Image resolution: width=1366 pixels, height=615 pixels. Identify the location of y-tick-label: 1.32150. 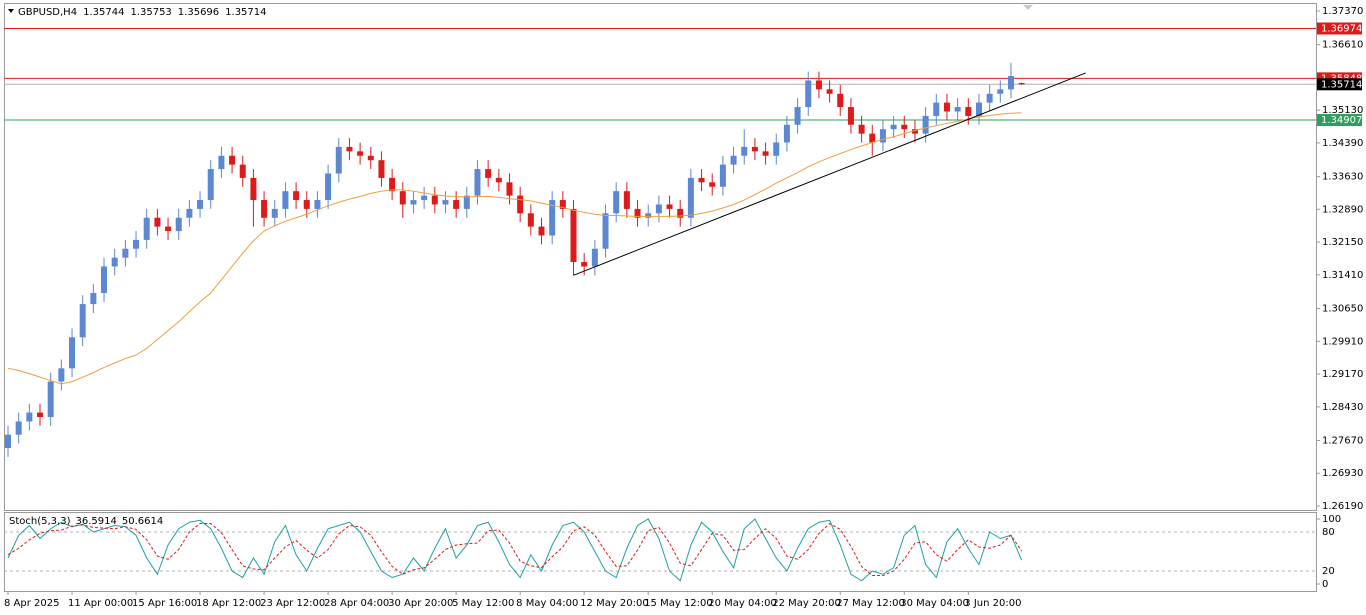
(1342, 242).